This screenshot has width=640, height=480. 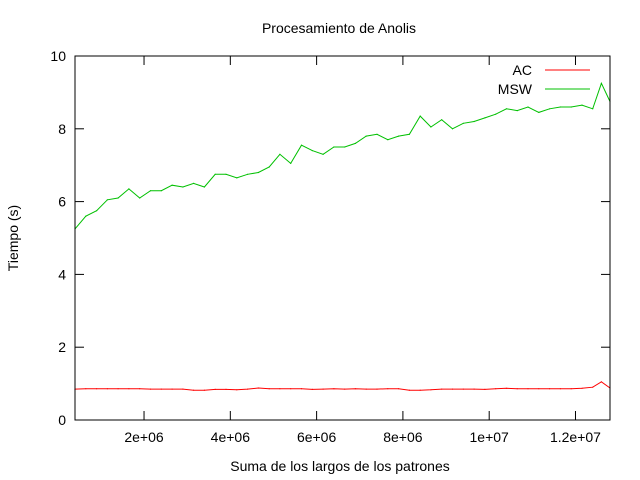 What do you see at coordinates (403, 437) in the screenshot?
I see `x-tick-label: 8e+06` at bounding box center [403, 437].